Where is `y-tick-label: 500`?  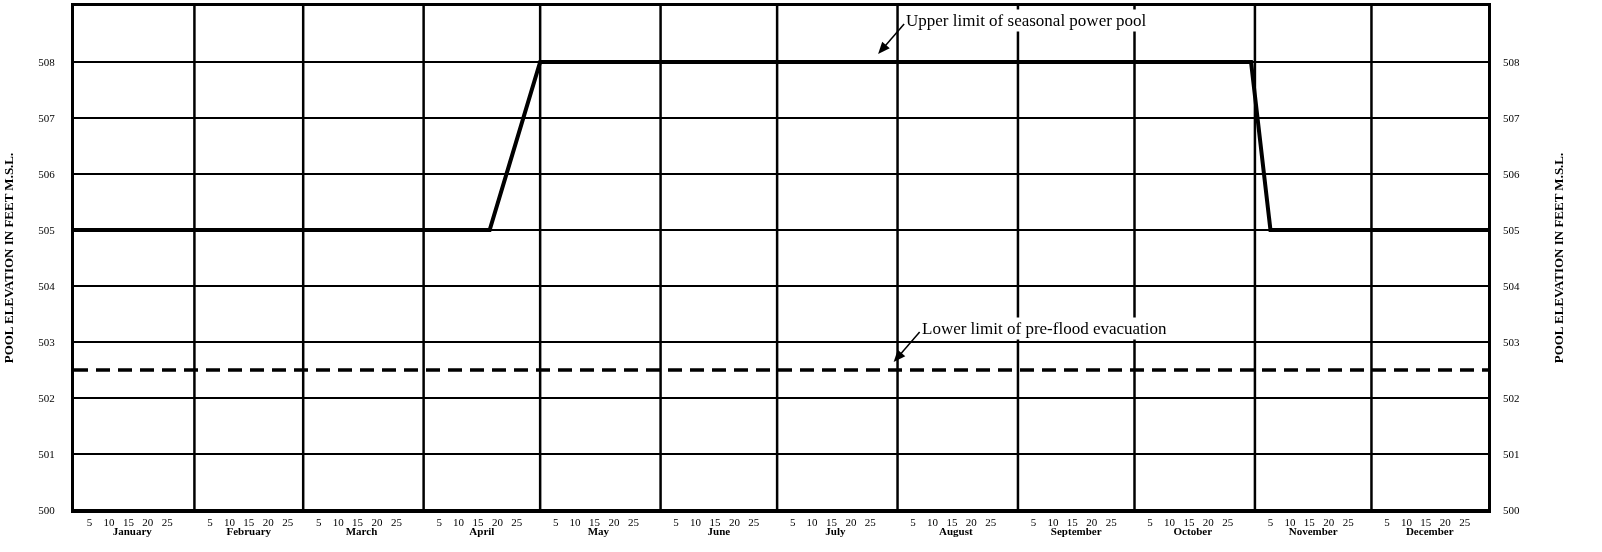
y-tick-label: 500 is located at coordinates (47, 509).